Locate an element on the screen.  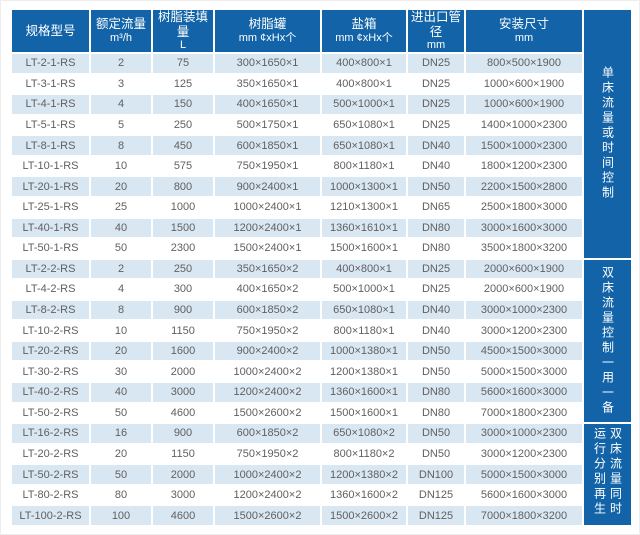
table-cell: 2000×600×1900 is located at coordinates (524, 269).